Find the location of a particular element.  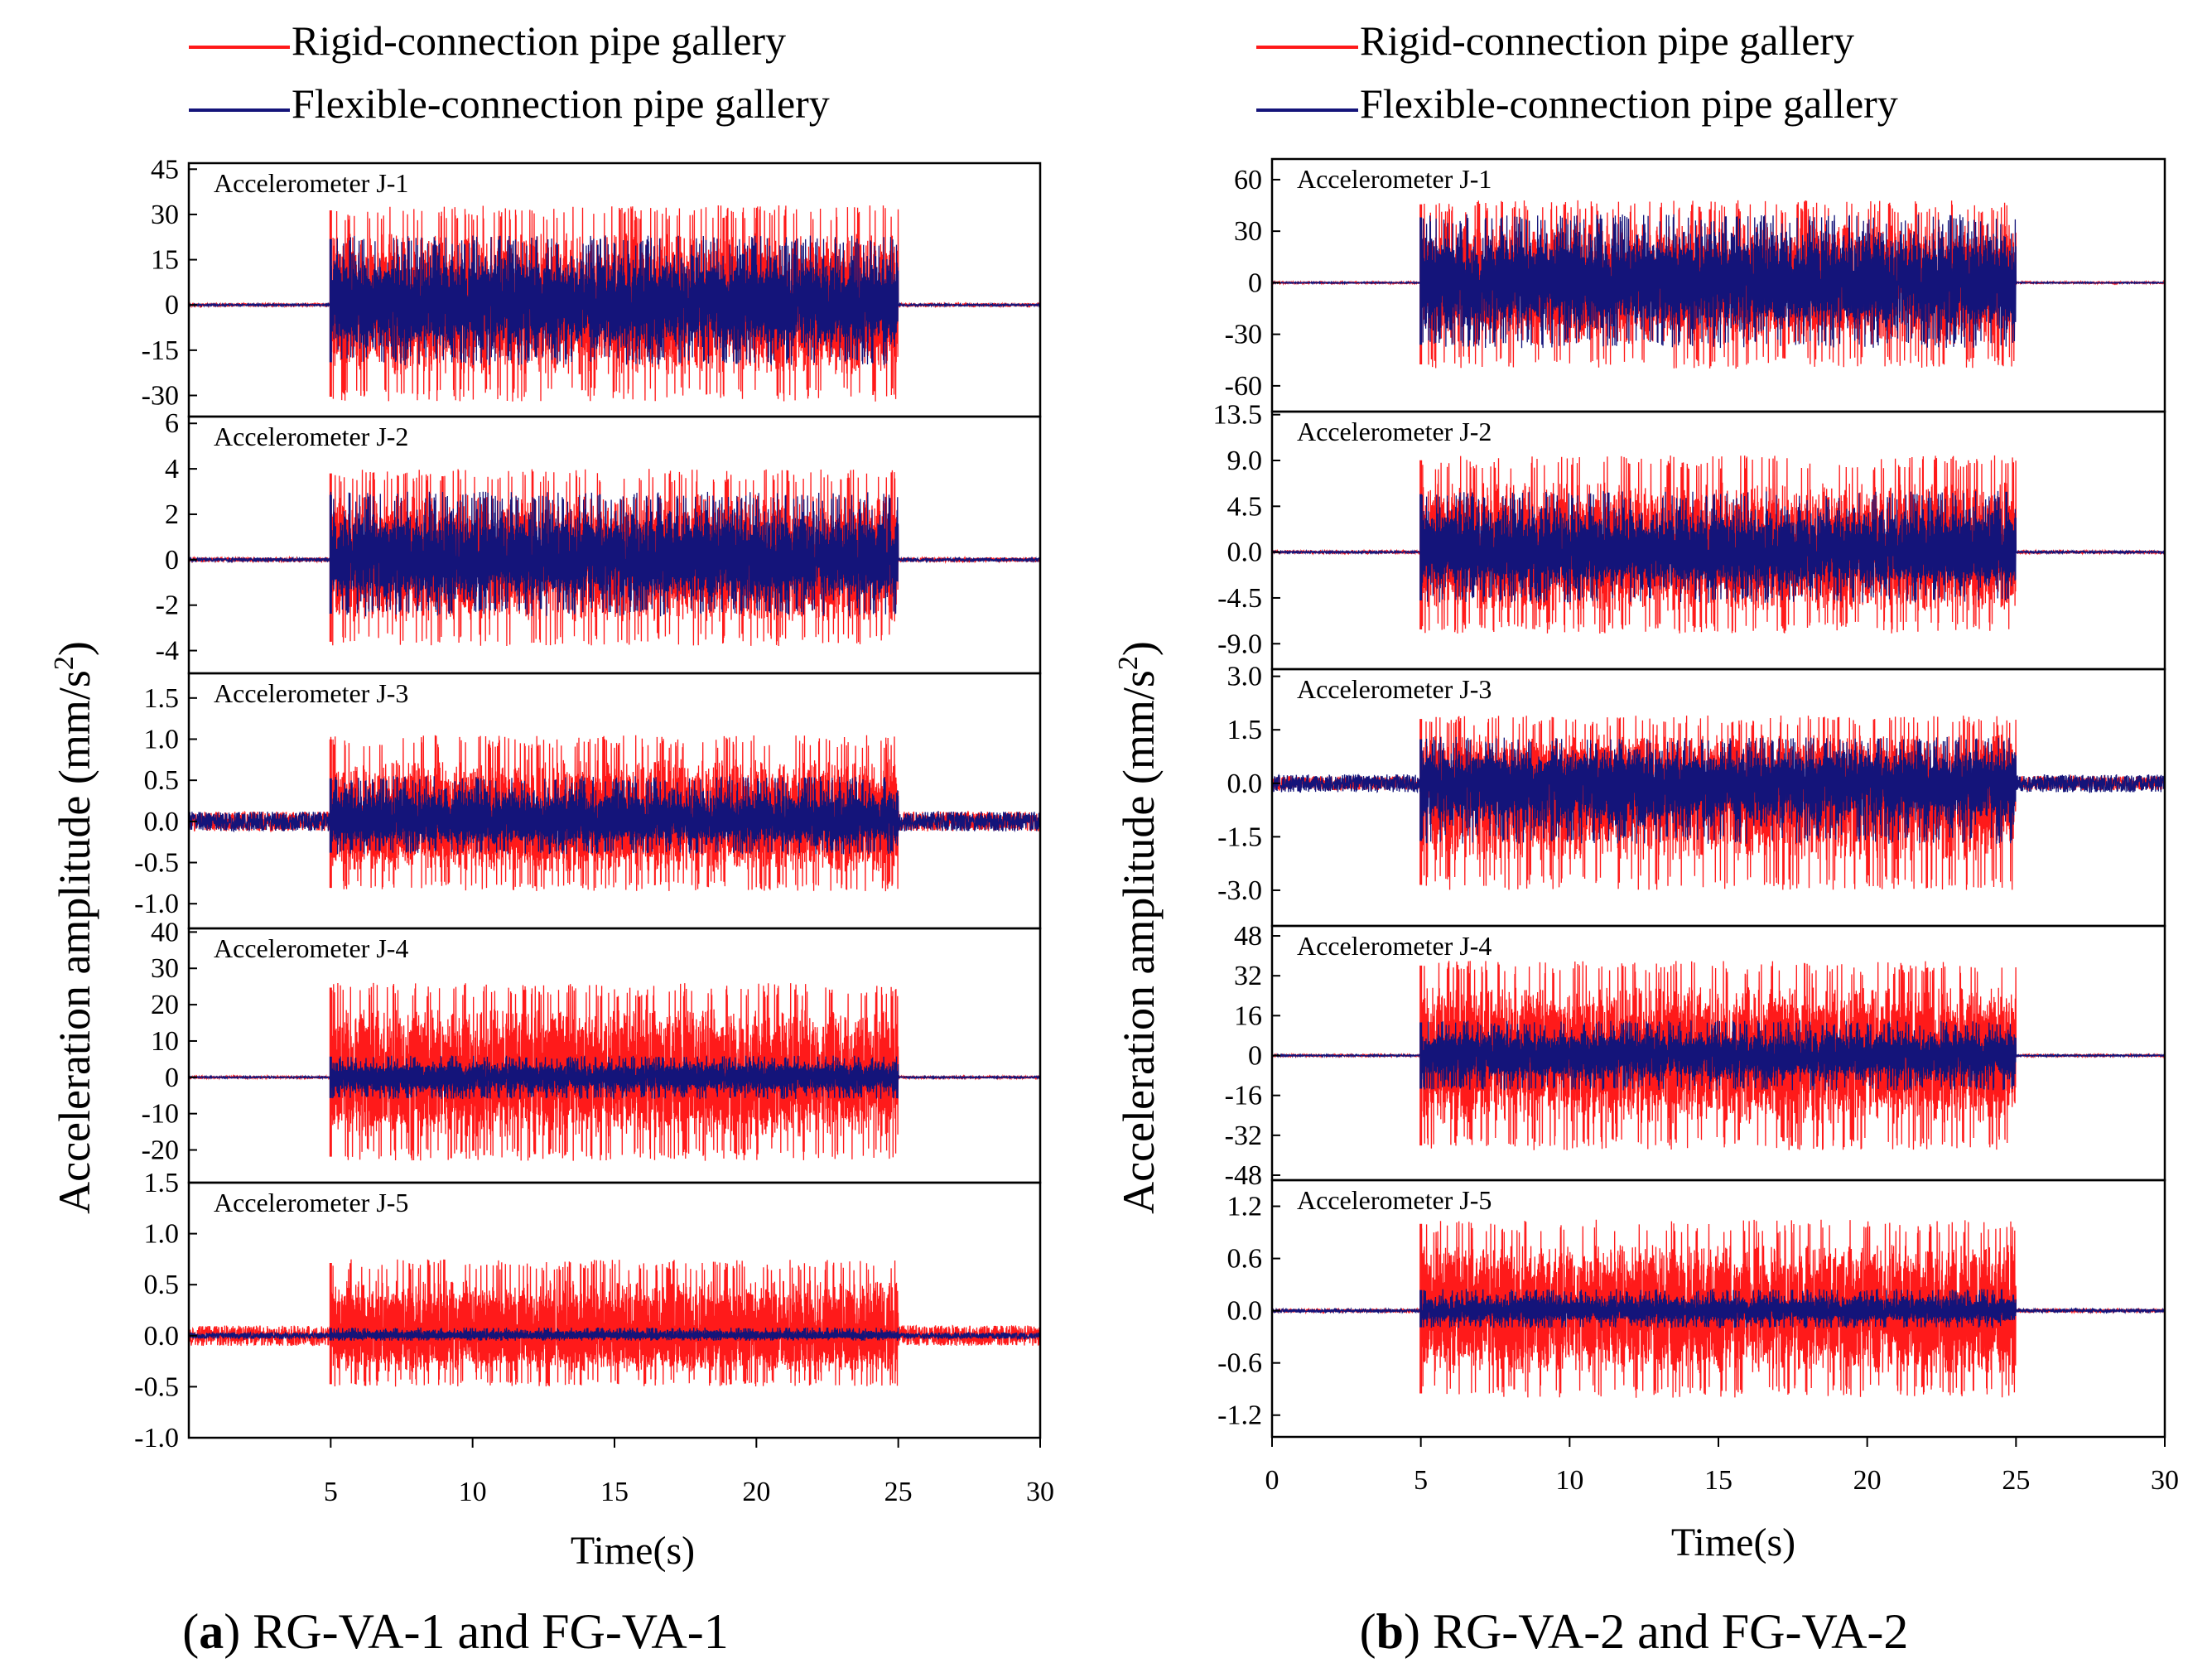

panel-3: 3.0 1.5 0.0 -1.5 -3.0 Accelerometer J-3 is located at coordinates (1691, 795).